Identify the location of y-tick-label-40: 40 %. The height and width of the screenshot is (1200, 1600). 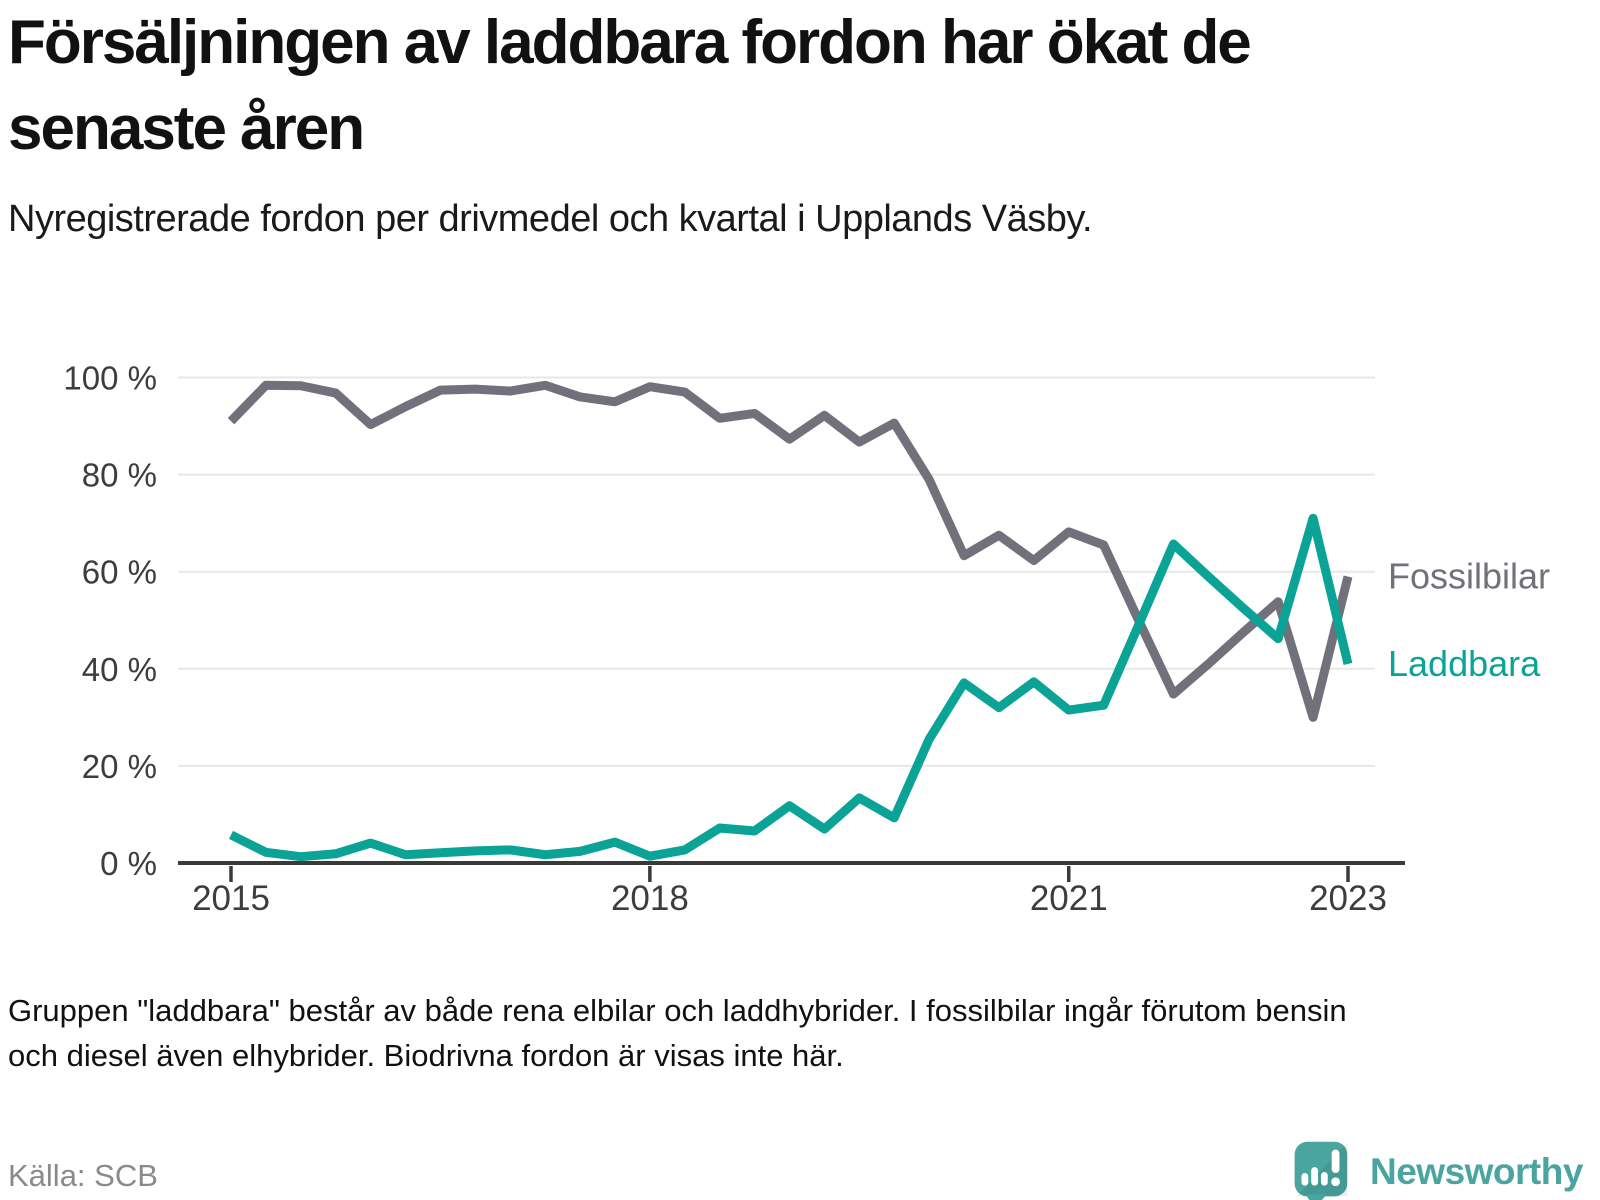
(119, 669).